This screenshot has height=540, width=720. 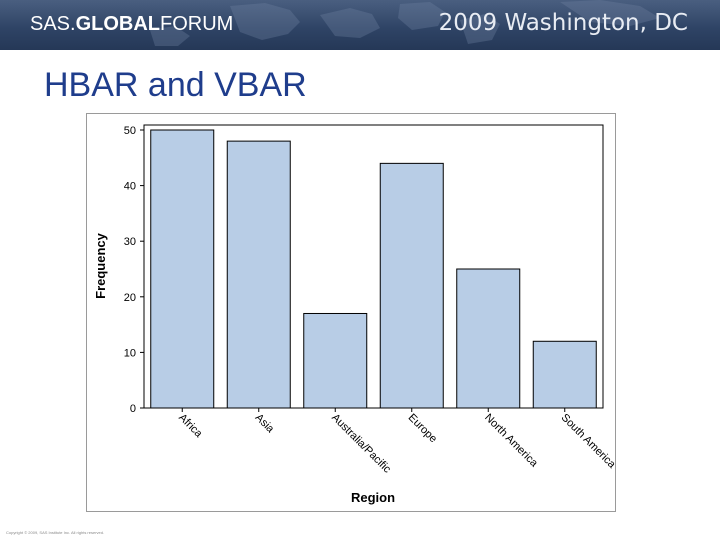 What do you see at coordinates (133, 409) in the screenshot?
I see `y-tick-label: 0` at bounding box center [133, 409].